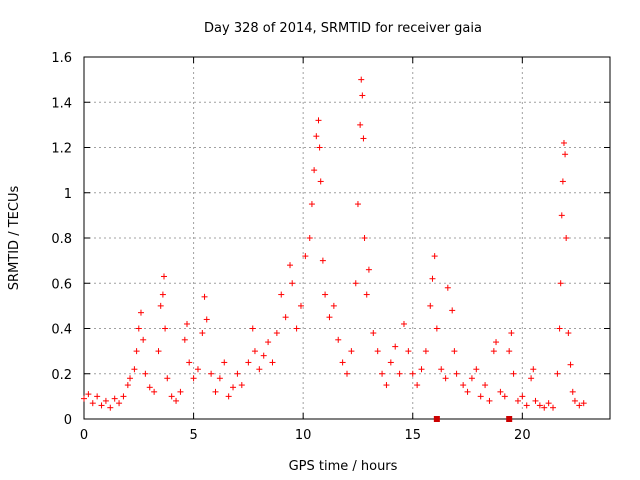 The height and width of the screenshot is (480, 640). What do you see at coordinates (509, 419) in the screenshot?
I see `gap-marker` at bounding box center [509, 419].